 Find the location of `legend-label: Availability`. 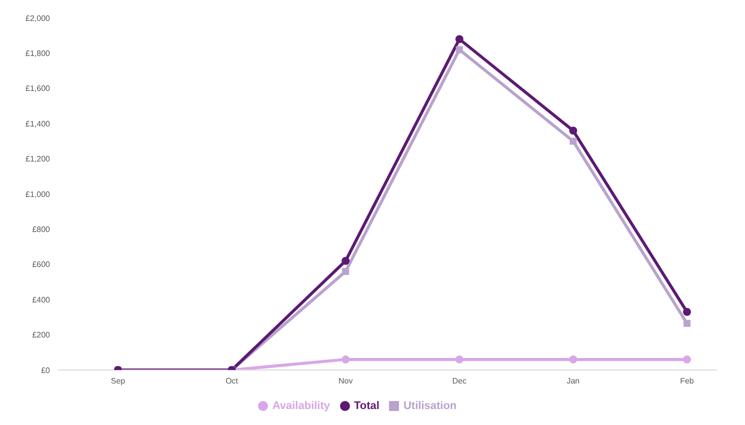

legend-label: Availability is located at coordinates (301, 406).